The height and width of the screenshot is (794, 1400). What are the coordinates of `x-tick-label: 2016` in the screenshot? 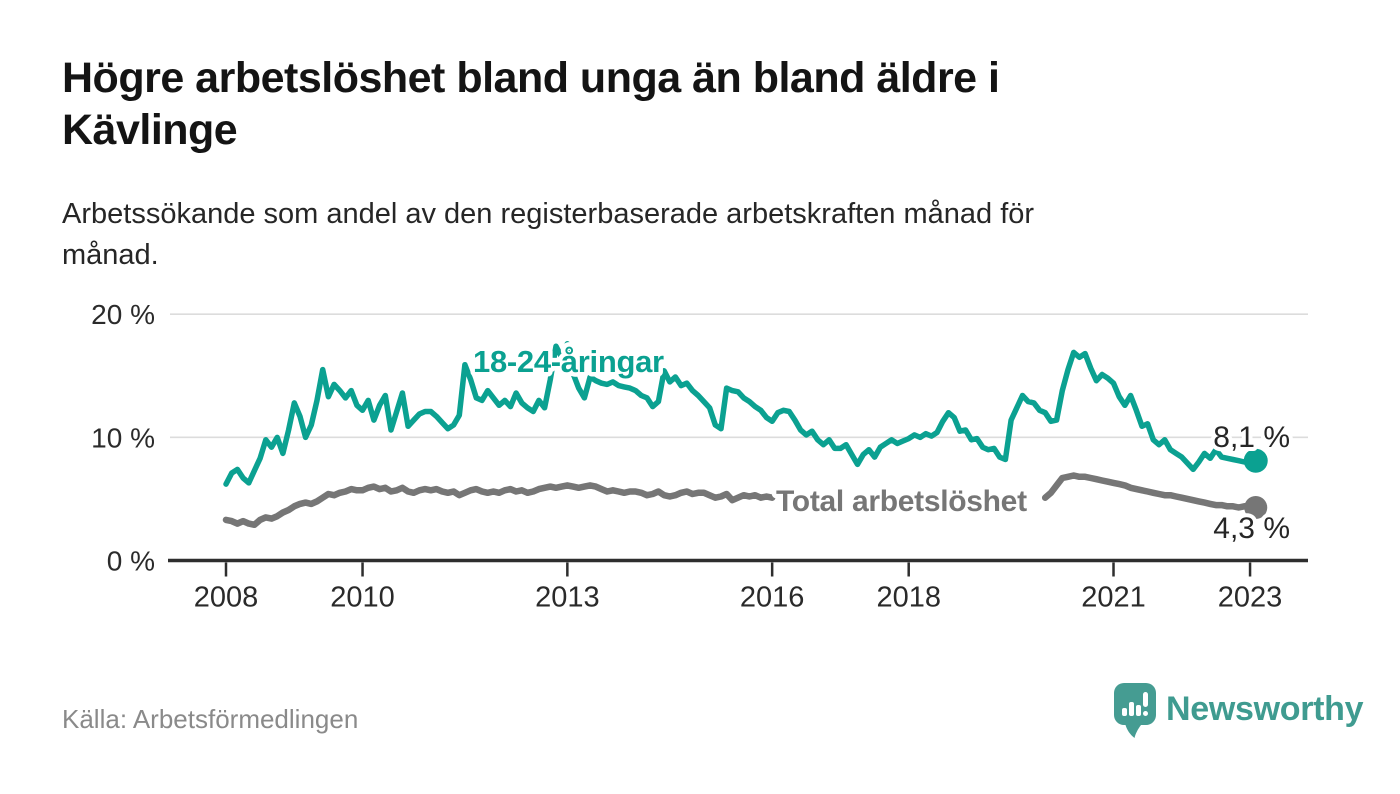 It's located at (772, 598).